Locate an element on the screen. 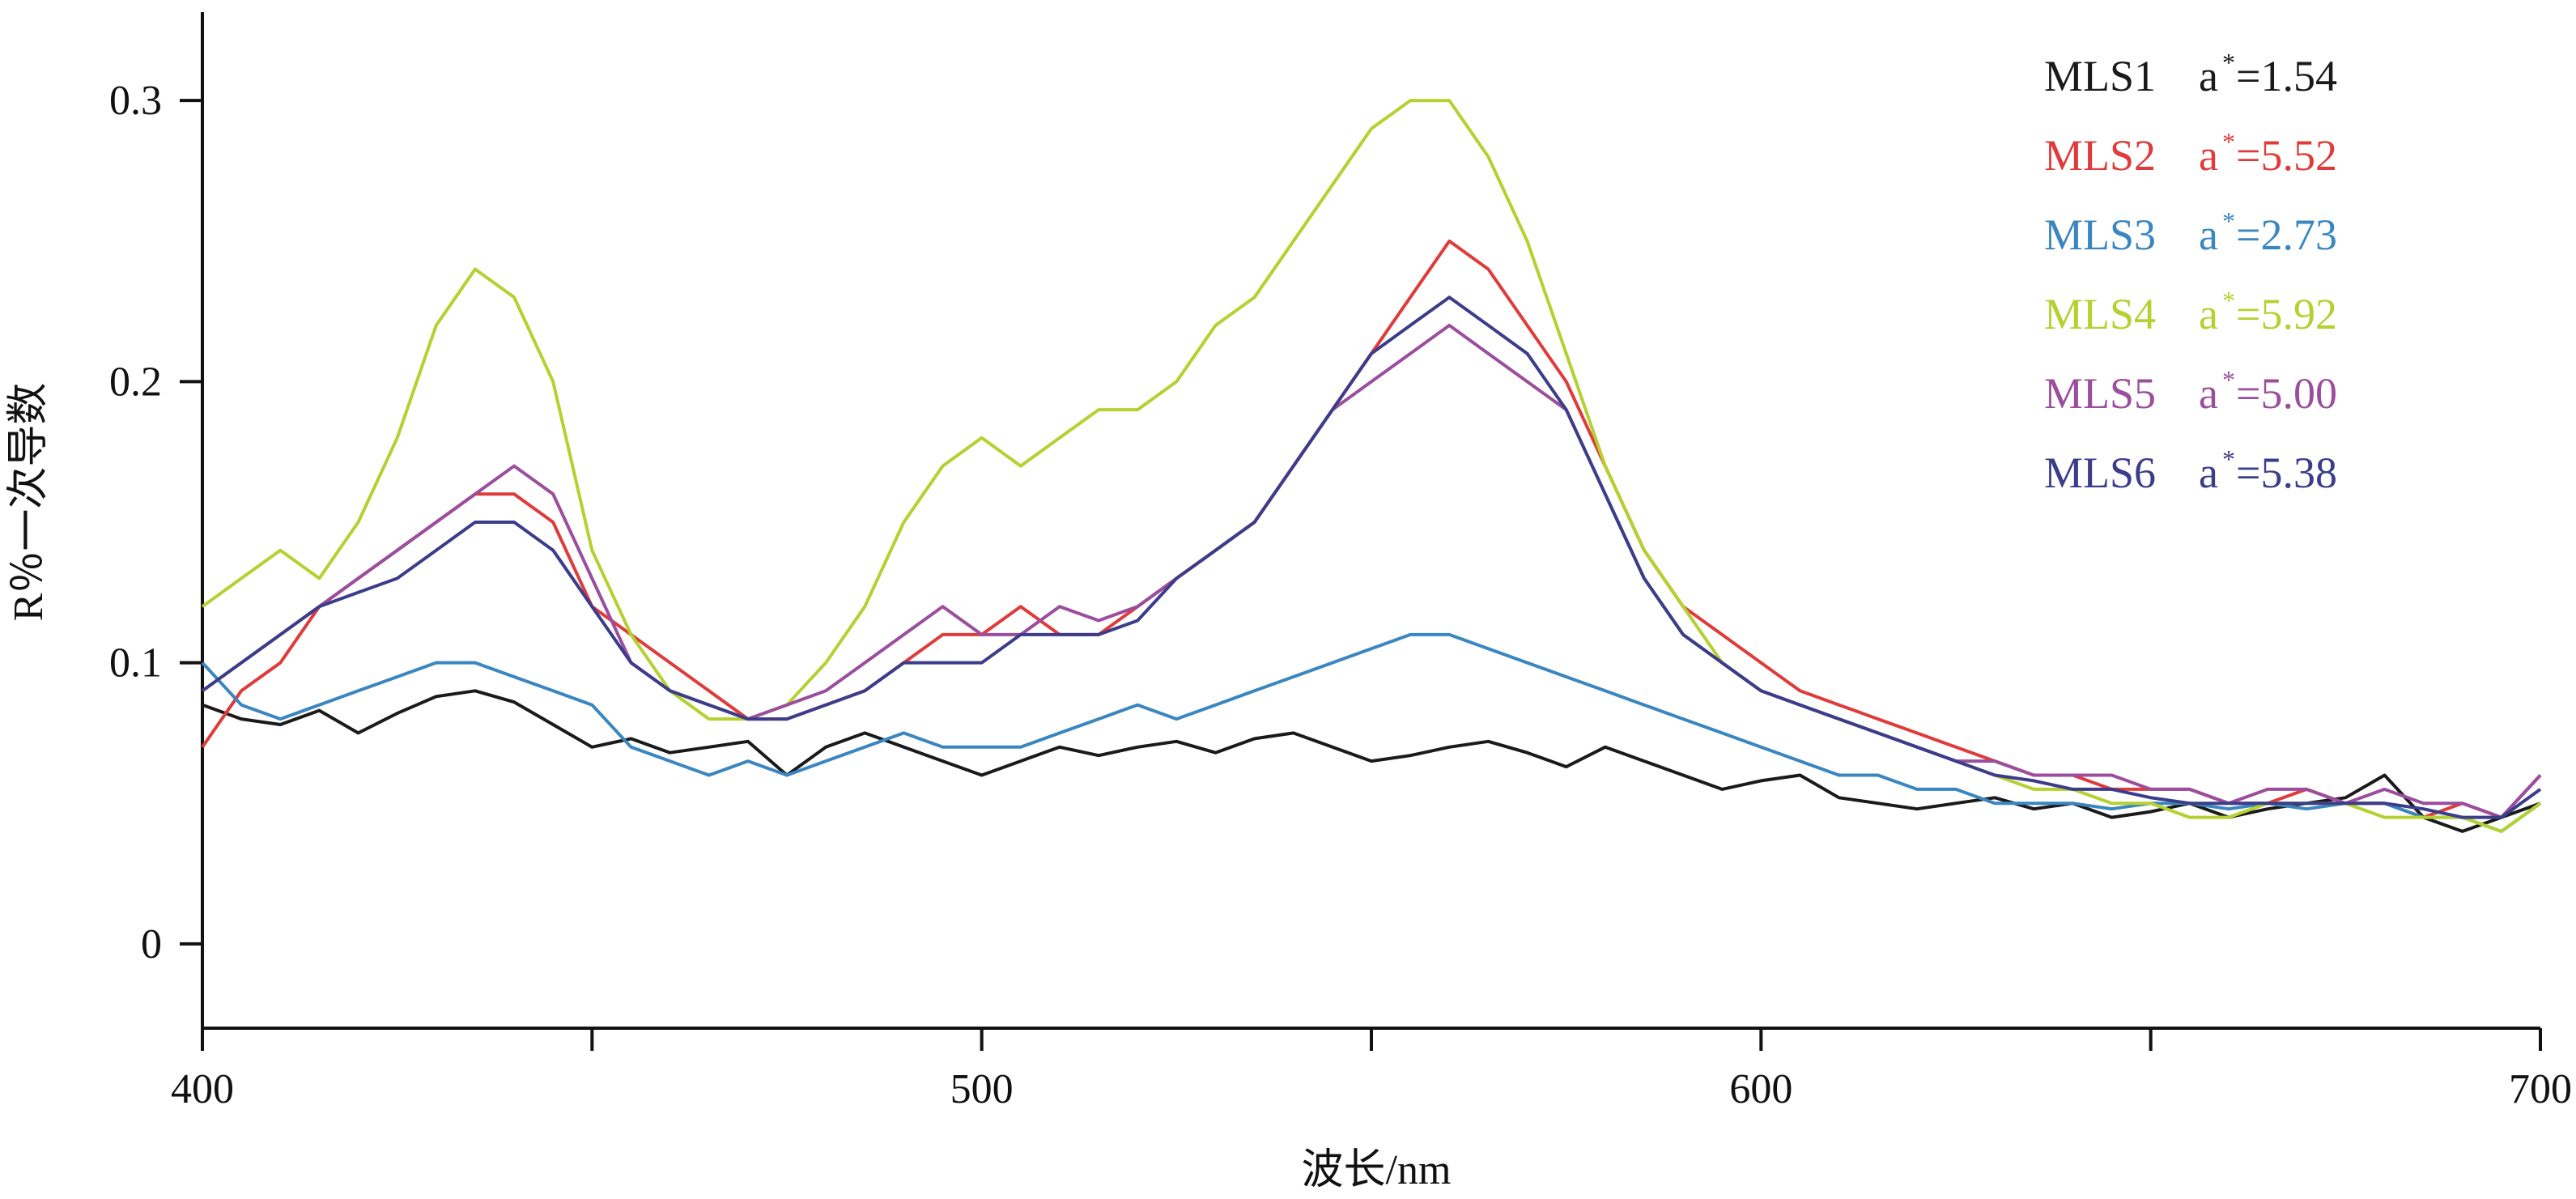 The height and width of the screenshot is (1199, 2576). y-tick-label: 0.3 is located at coordinates (135, 101).